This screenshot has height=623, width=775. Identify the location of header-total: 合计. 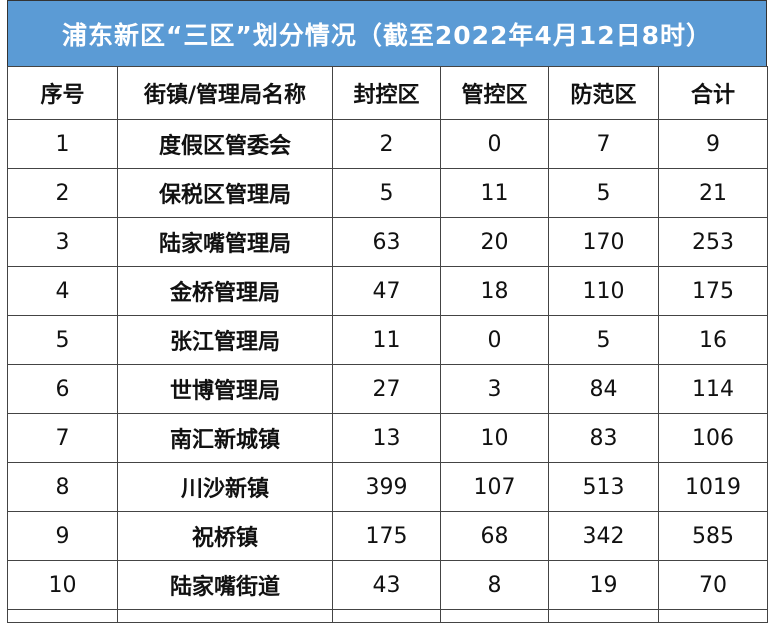
(713, 93).